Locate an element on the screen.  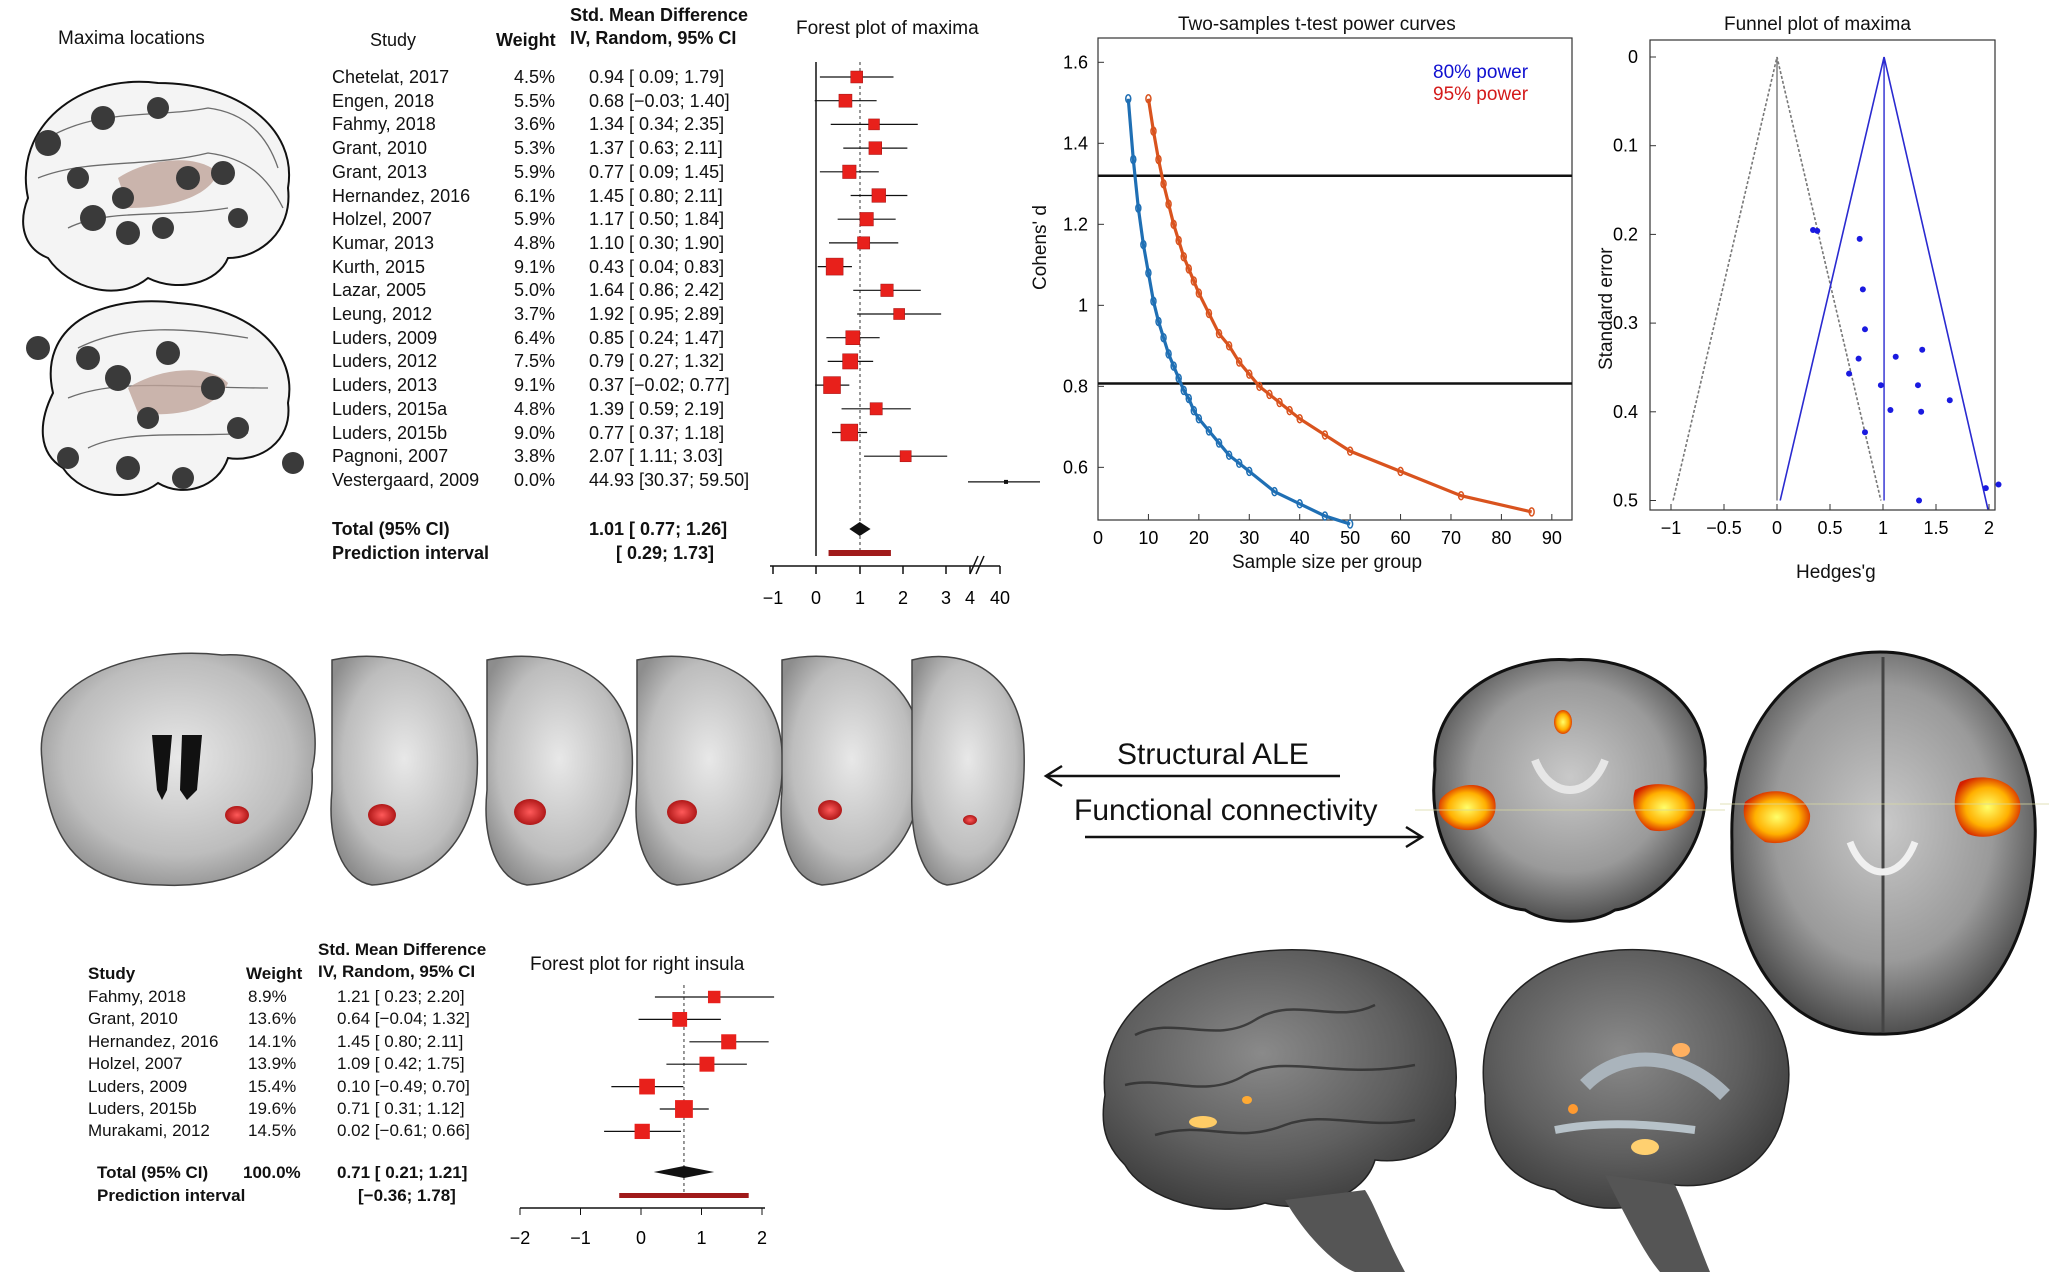
funnel-y-tick-label: 0.3 is located at coordinates (1625, 323).